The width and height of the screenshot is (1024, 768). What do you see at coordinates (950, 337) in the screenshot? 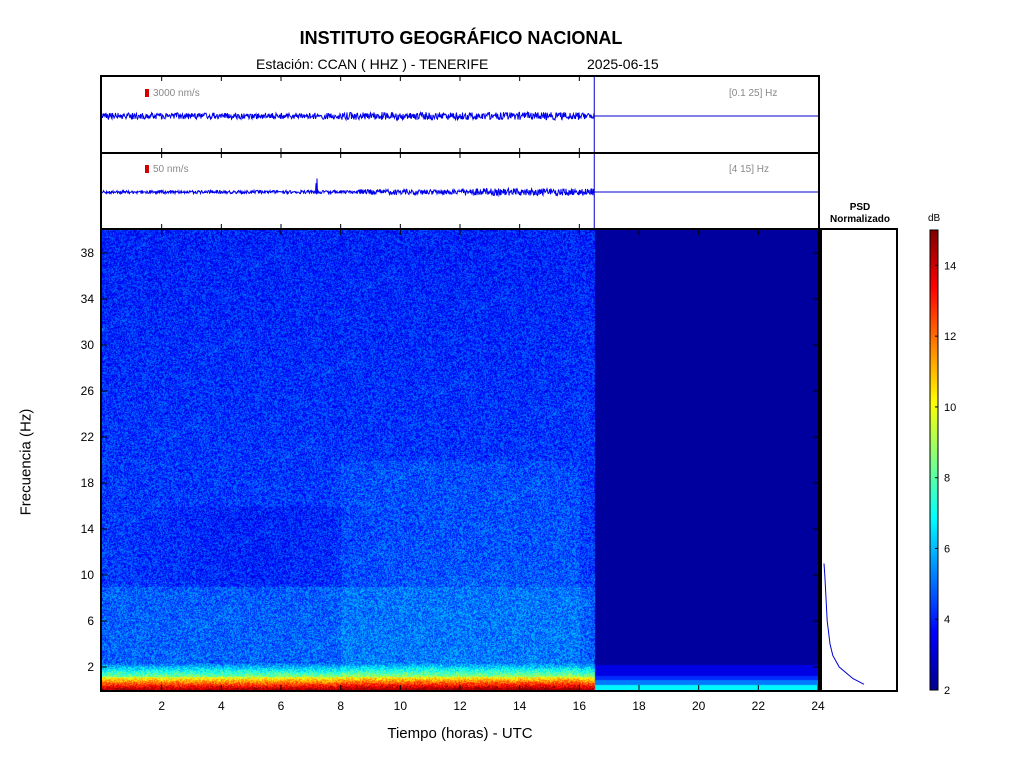
I see `colorbar-tick-label: 12` at bounding box center [950, 337].